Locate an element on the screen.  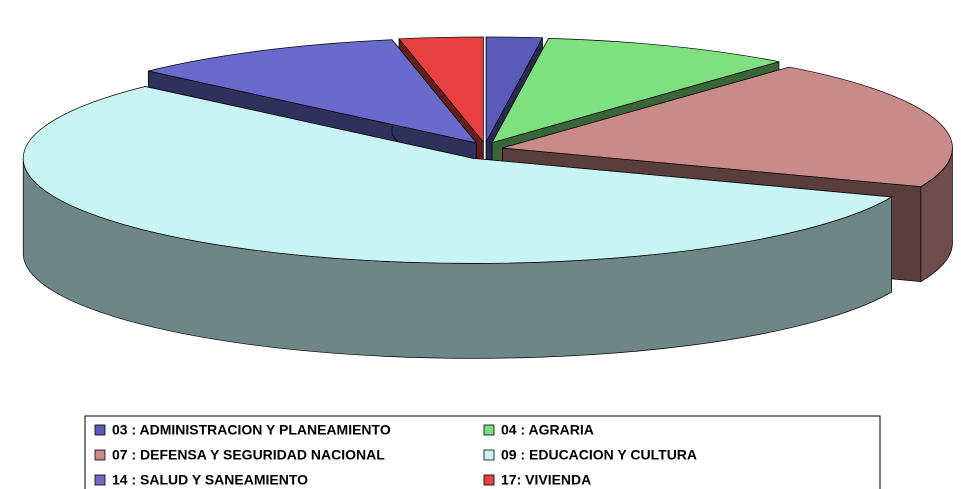
legend-label: 07 : DEFENSA Y SEGURIDAD NACIONAL is located at coordinates (248, 455).